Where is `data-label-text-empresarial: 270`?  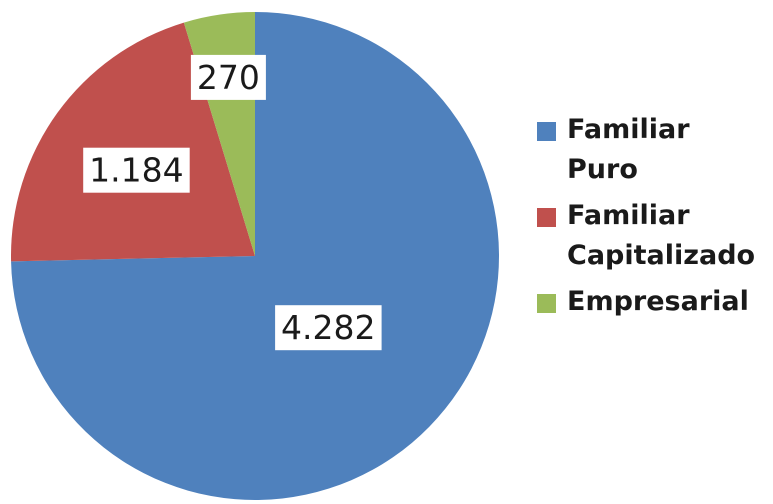 data-label-text-empresarial: 270 is located at coordinates (228, 77).